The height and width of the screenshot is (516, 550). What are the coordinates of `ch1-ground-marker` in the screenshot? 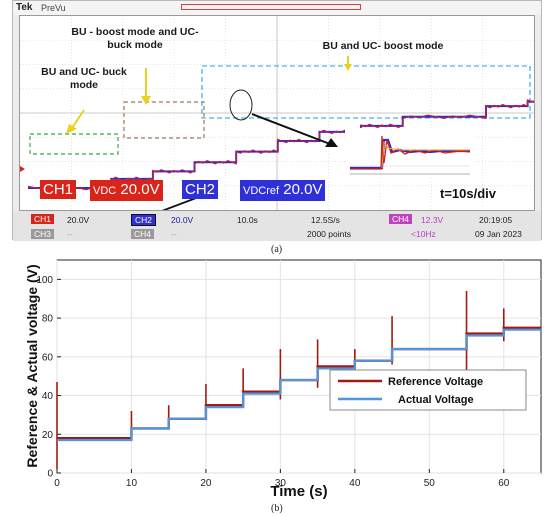 It's located at (22, 169).